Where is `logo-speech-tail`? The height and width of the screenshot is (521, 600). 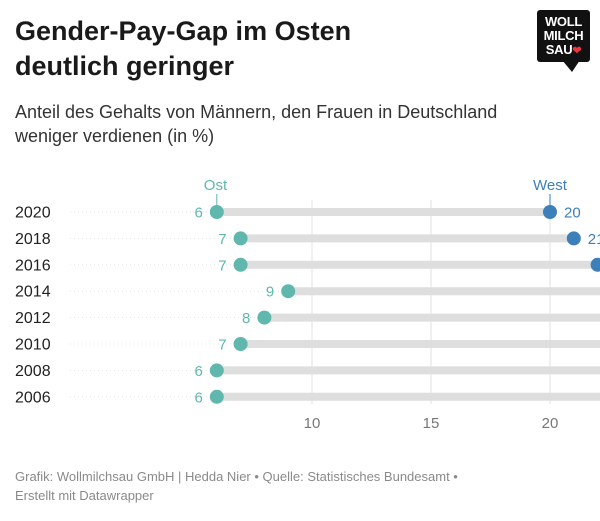 logo-speech-tail is located at coordinates (571, 66).